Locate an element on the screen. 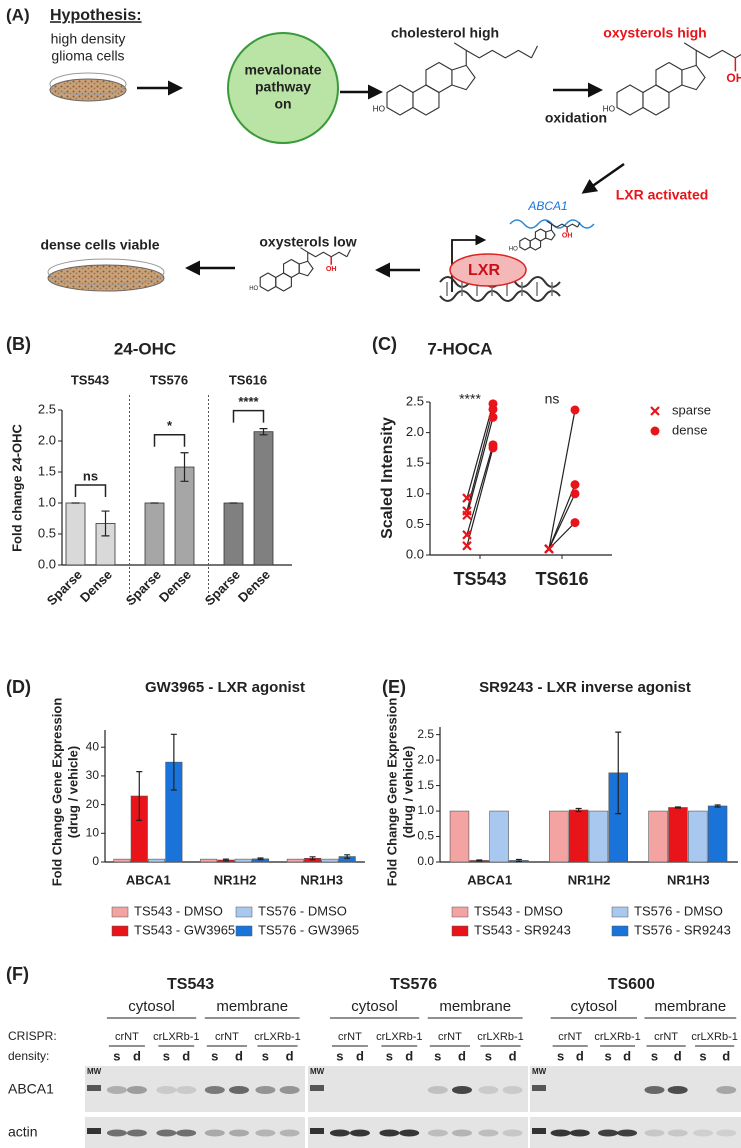 The width and height of the screenshot is (741, 1148). hypothesis-title: Hypothesis: is located at coordinates (96, 15).